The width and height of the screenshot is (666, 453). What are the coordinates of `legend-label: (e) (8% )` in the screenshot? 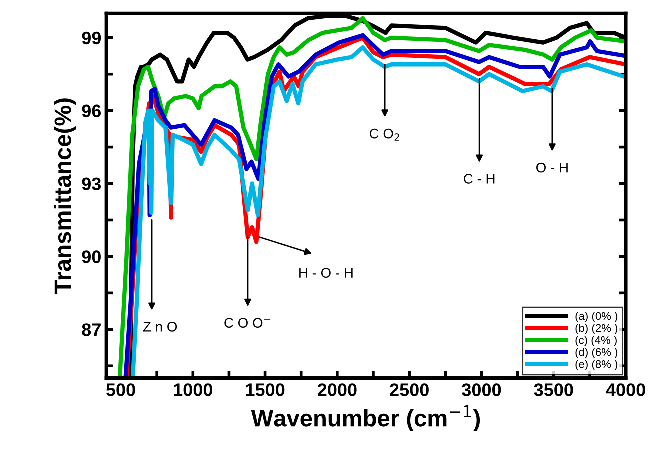 It's located at (597, 365).